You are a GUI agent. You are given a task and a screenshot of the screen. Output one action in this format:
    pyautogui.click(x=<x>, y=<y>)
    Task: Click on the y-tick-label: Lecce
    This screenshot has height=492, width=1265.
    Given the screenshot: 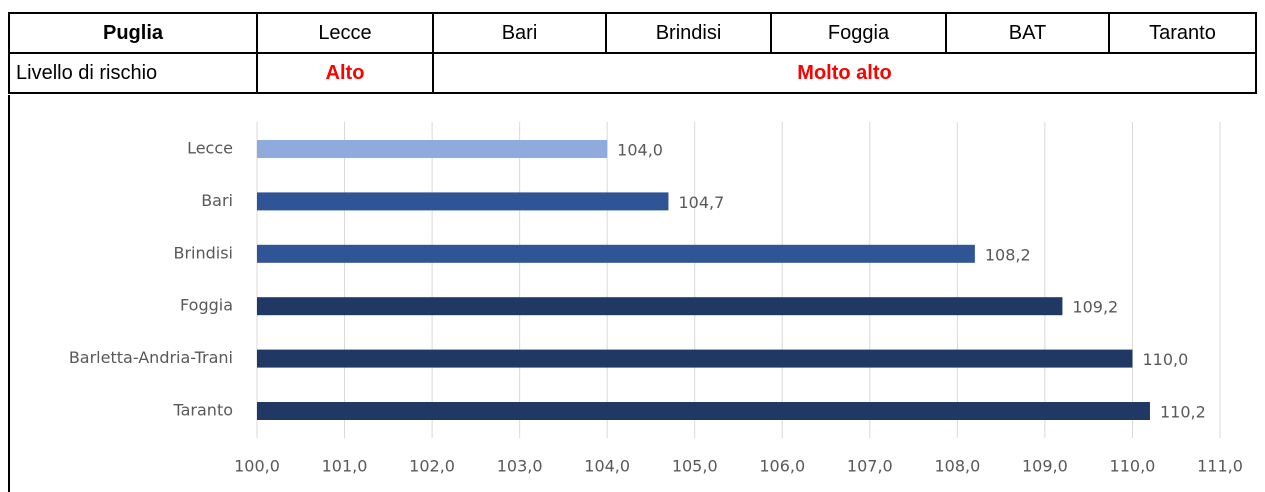 What is the action you would take?
    pyautogui.click(x=210, y=148)
    